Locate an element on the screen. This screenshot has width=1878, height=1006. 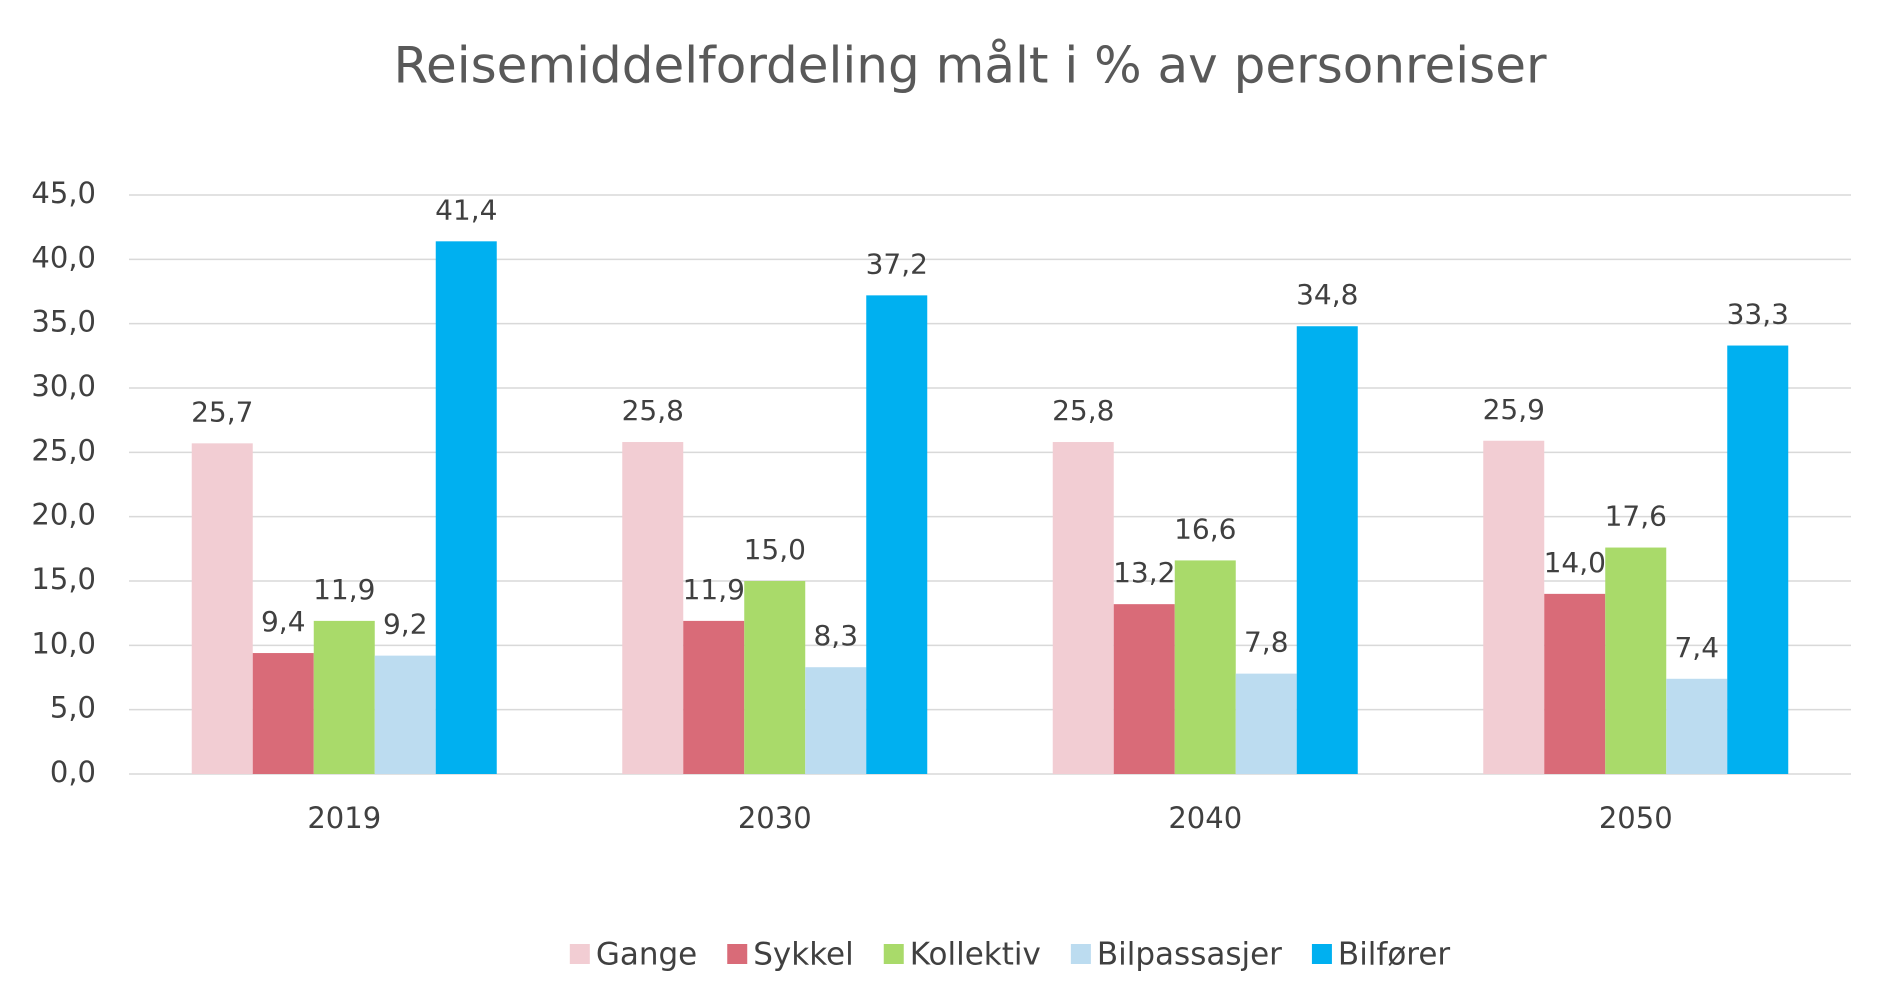
y-tick-label: 25,0 is located at coordinates (63, 450).